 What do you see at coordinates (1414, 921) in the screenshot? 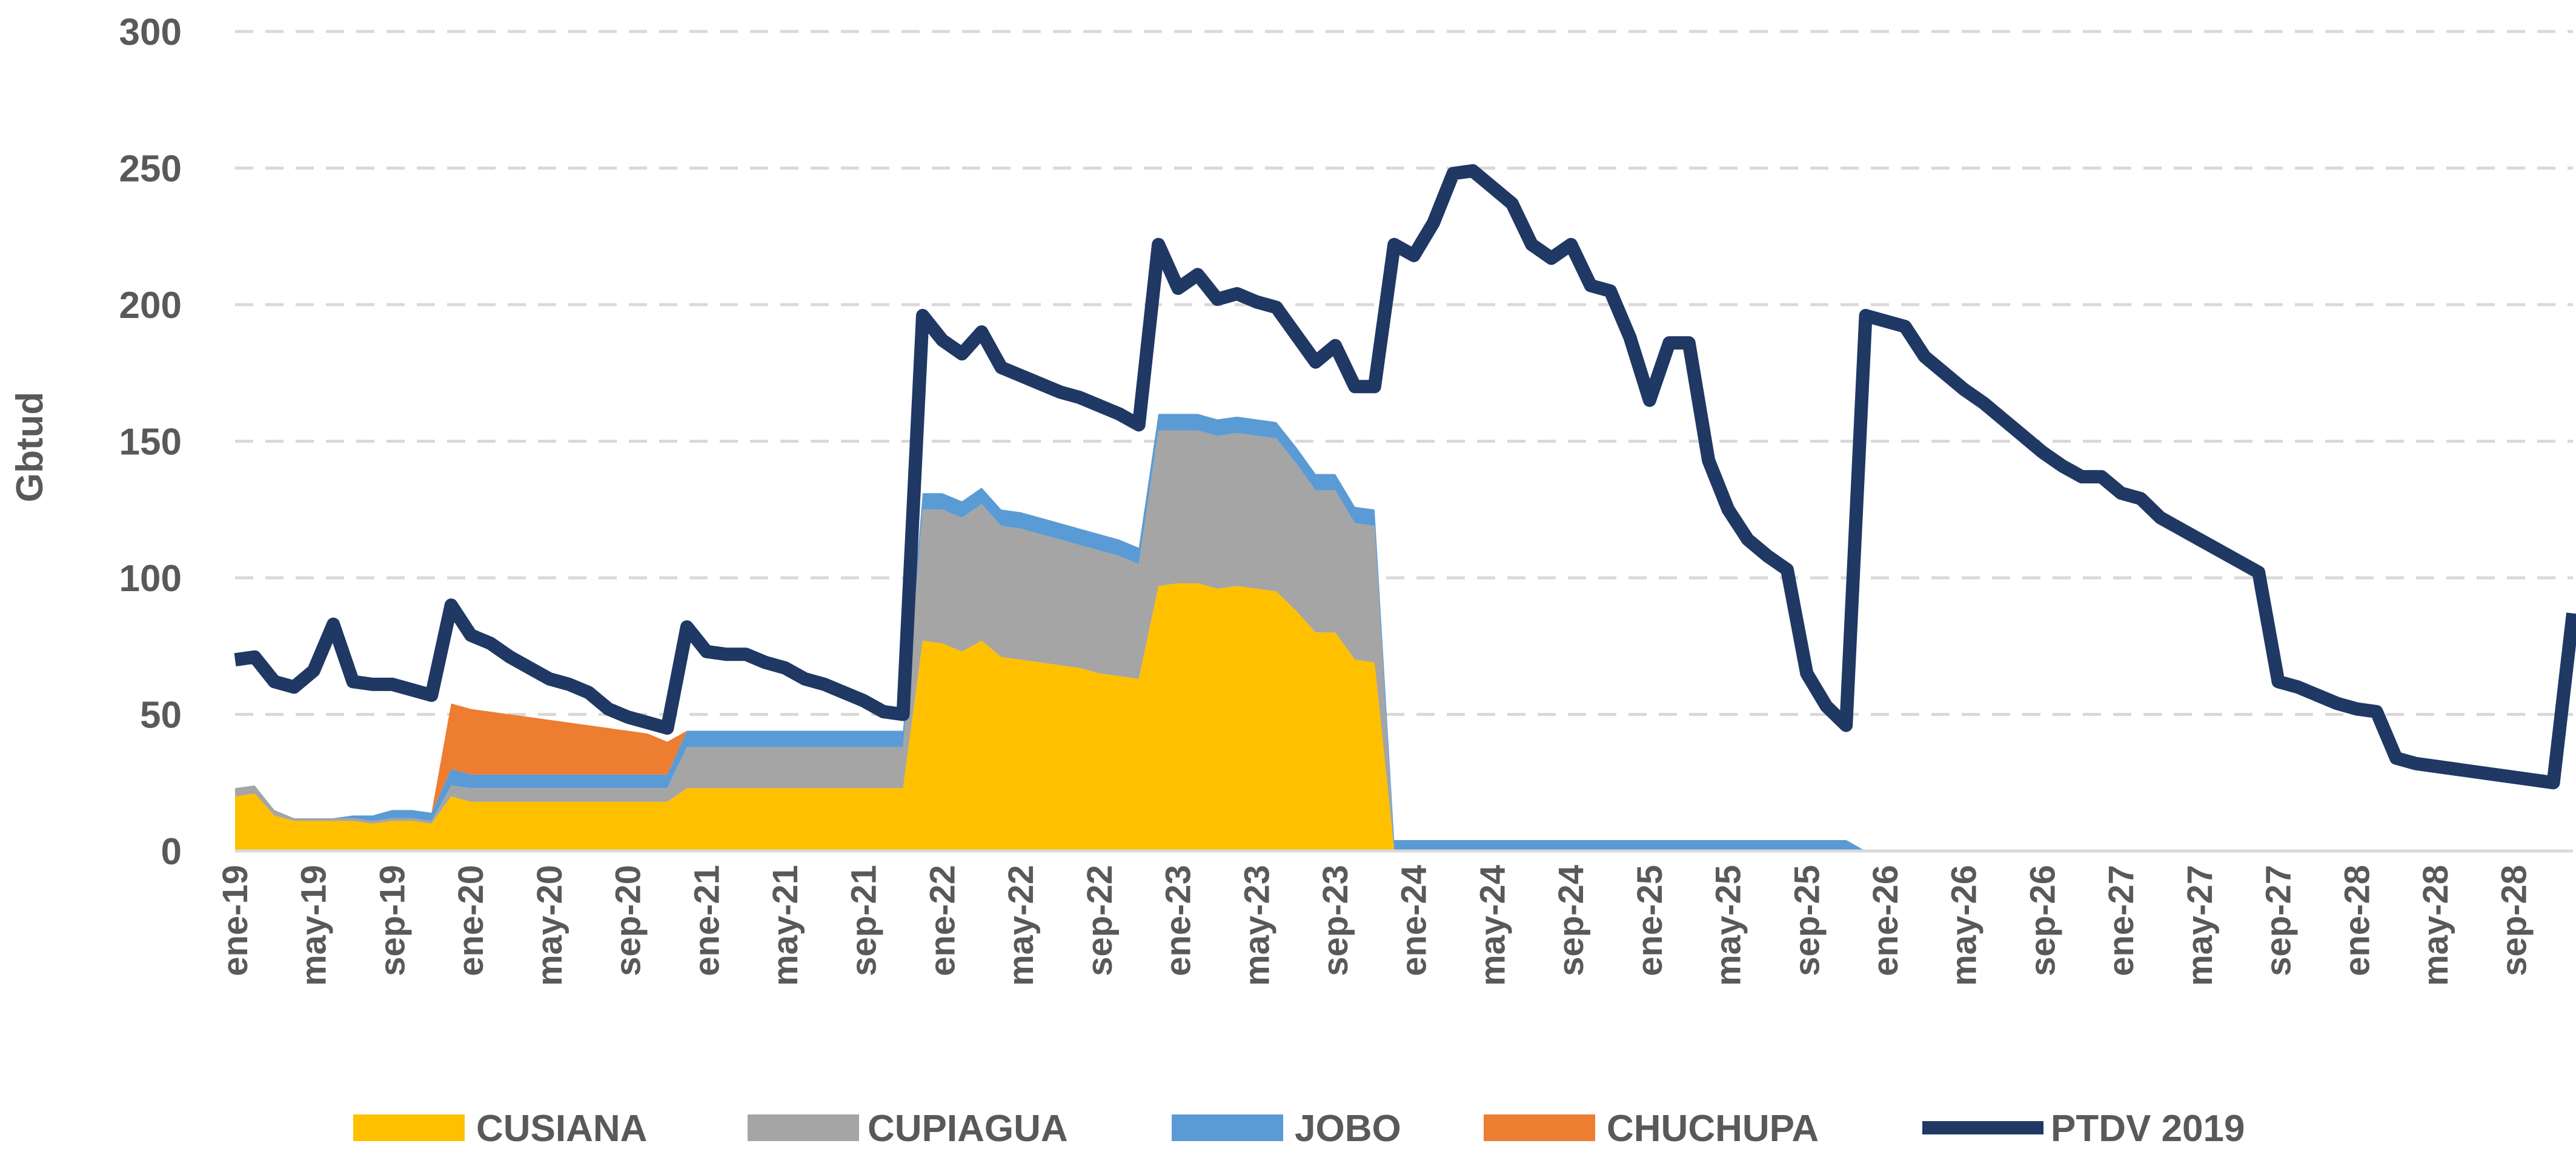
I see `x-tick-label: ene-24` at bounding box center [1414, 921].